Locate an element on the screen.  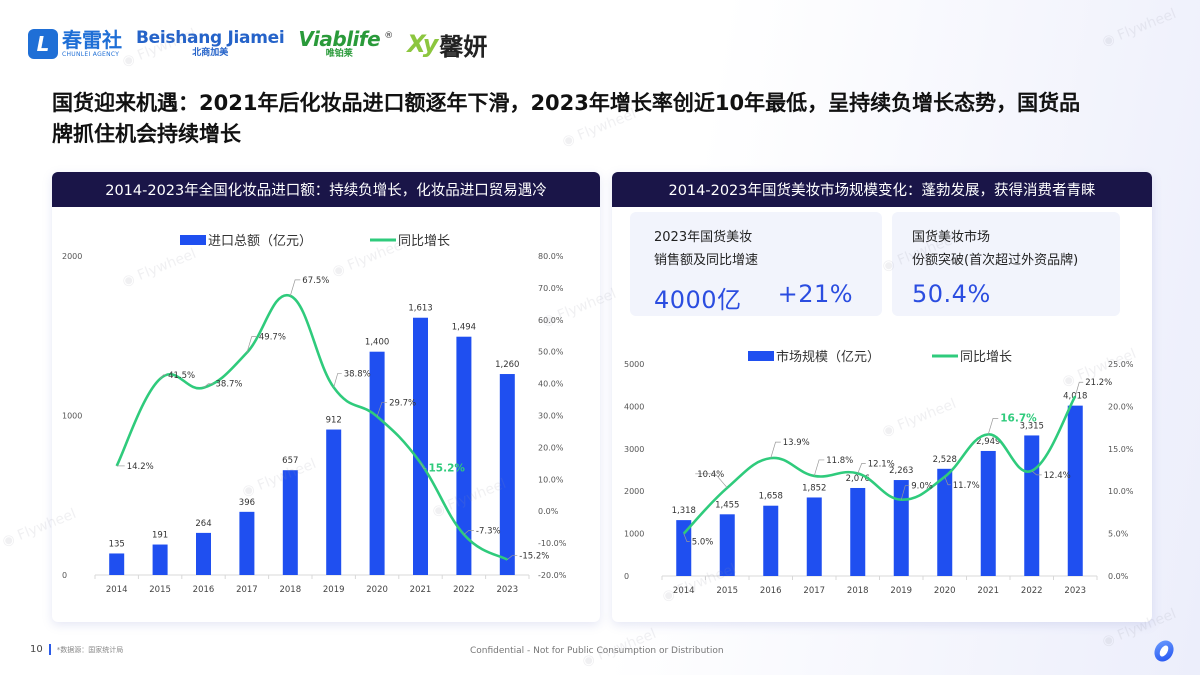
right-axis-tick: -10.0% is located at coordinates (552, 543).